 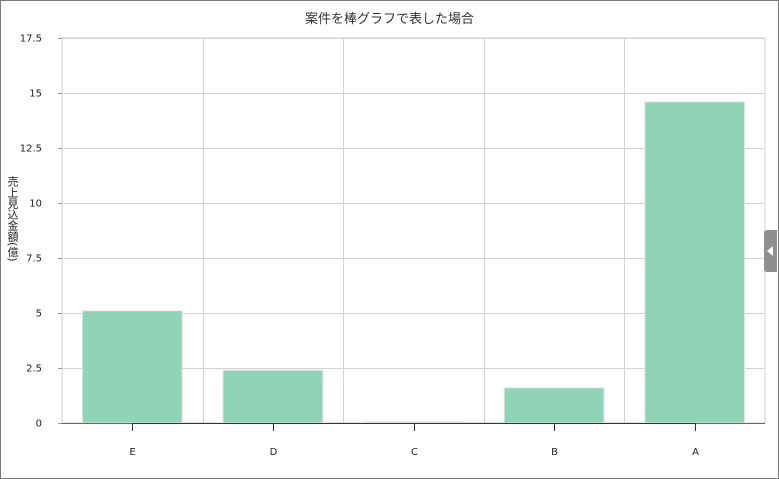 What do you see at coordinates (554, 405) in the screenshot?
I see `bar-B` at bounding box center [554, 405].